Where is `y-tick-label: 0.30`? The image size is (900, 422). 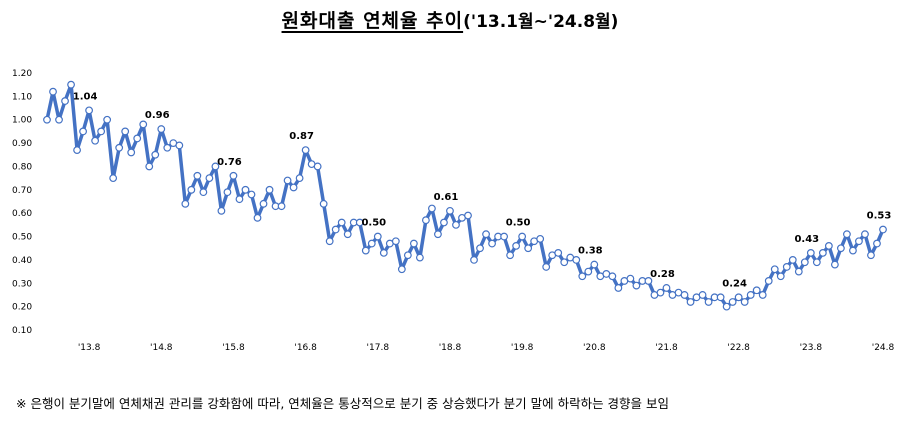 y-tick-label: 0.30 is located at coordinates (22, 284).